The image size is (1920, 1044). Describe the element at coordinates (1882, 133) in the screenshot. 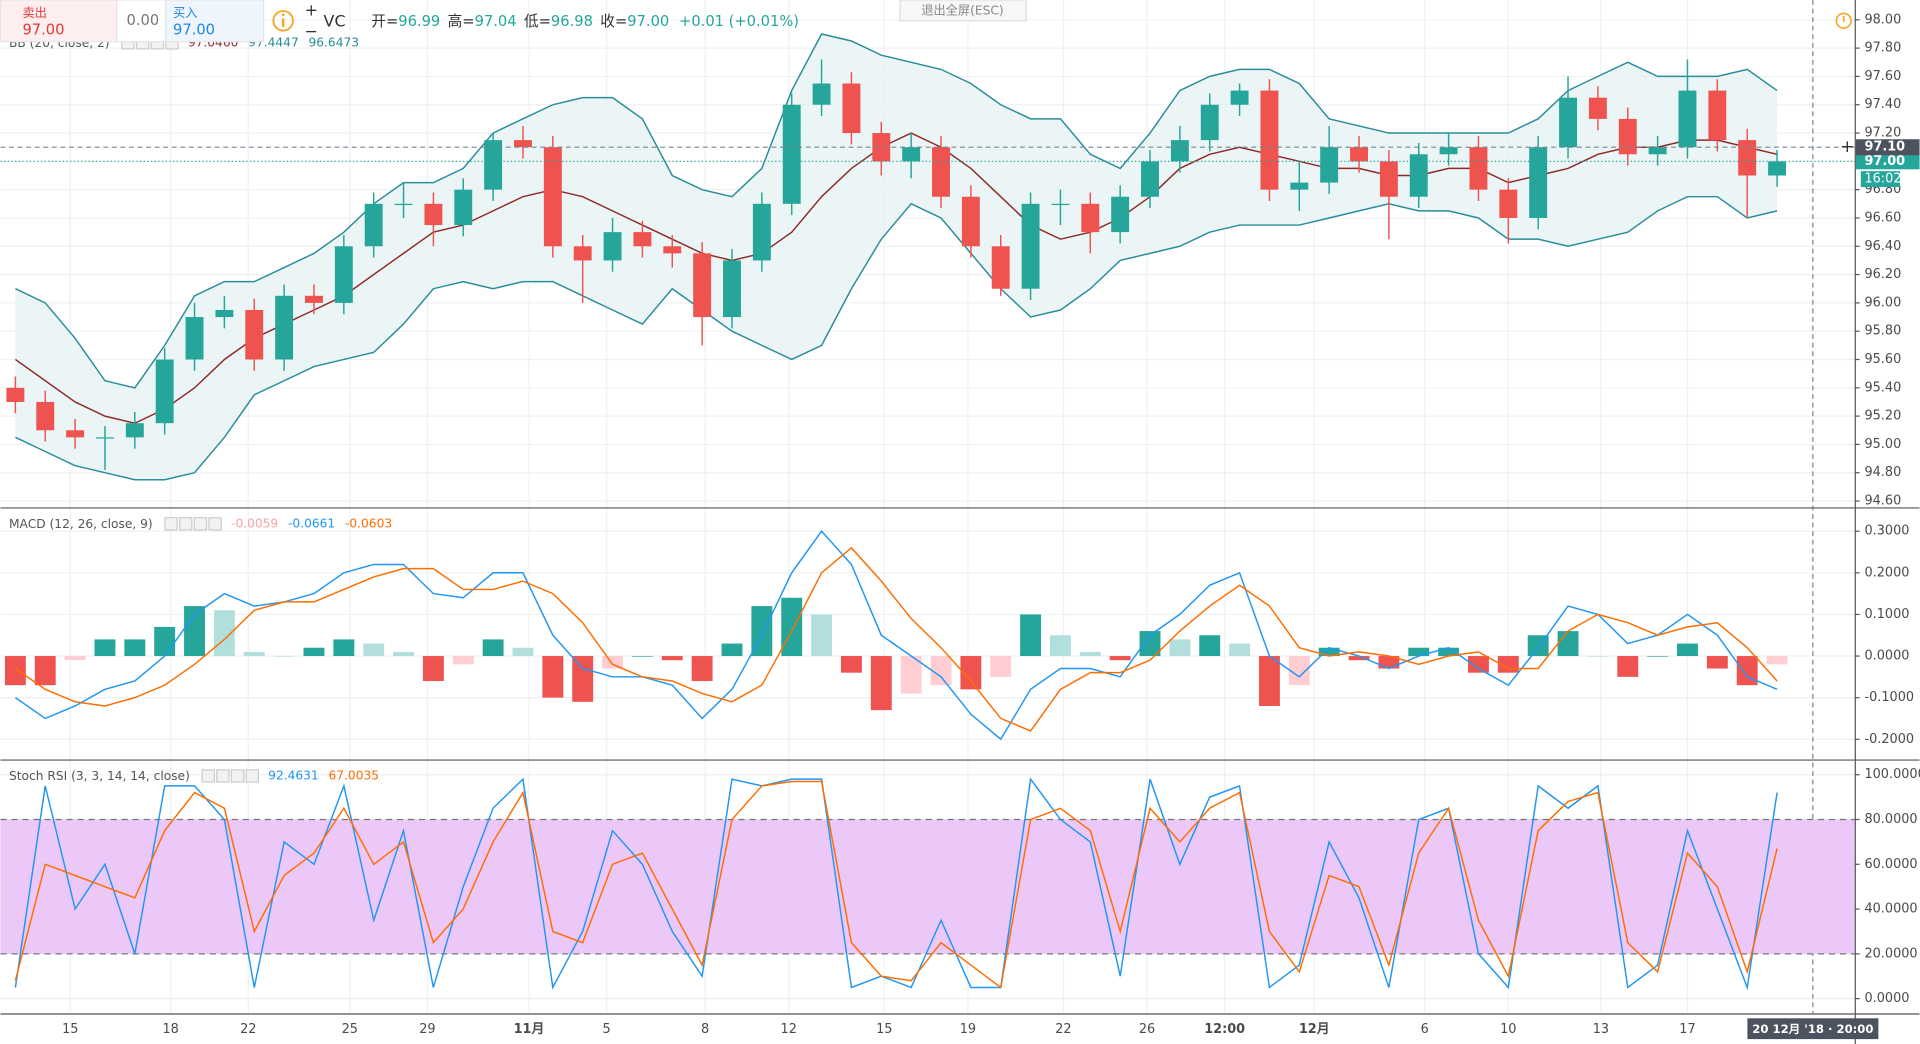

I see `y-tick-label: 97.20` at that location.